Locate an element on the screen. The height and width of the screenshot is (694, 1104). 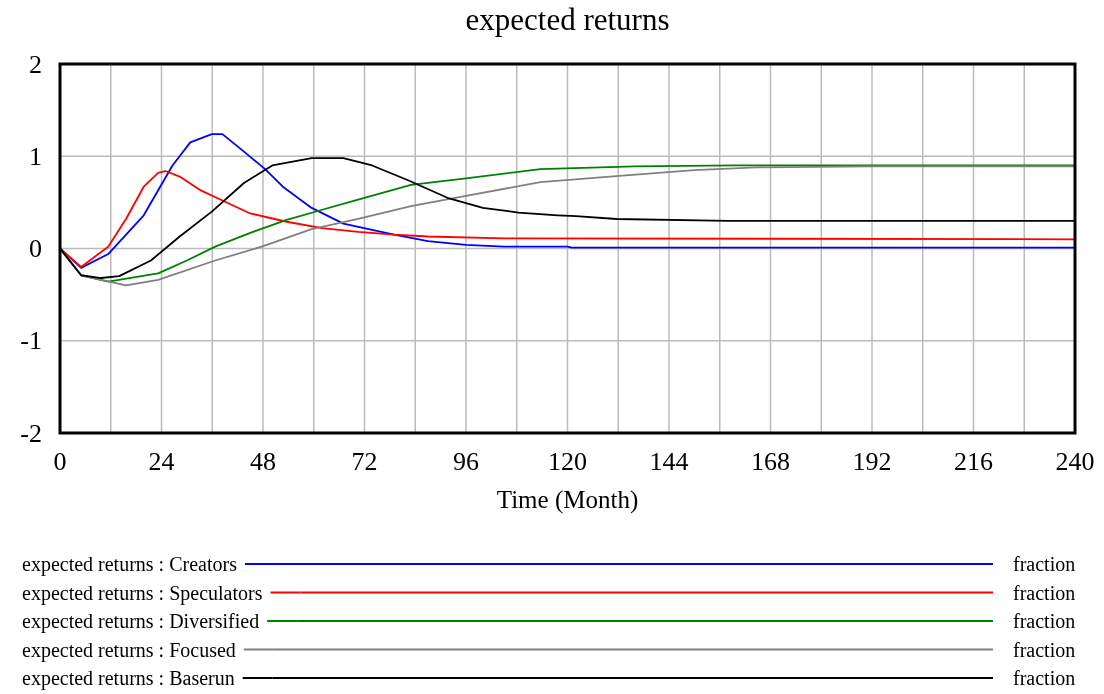
x-tick-label: 240 is located at coordinates (1075, 461).